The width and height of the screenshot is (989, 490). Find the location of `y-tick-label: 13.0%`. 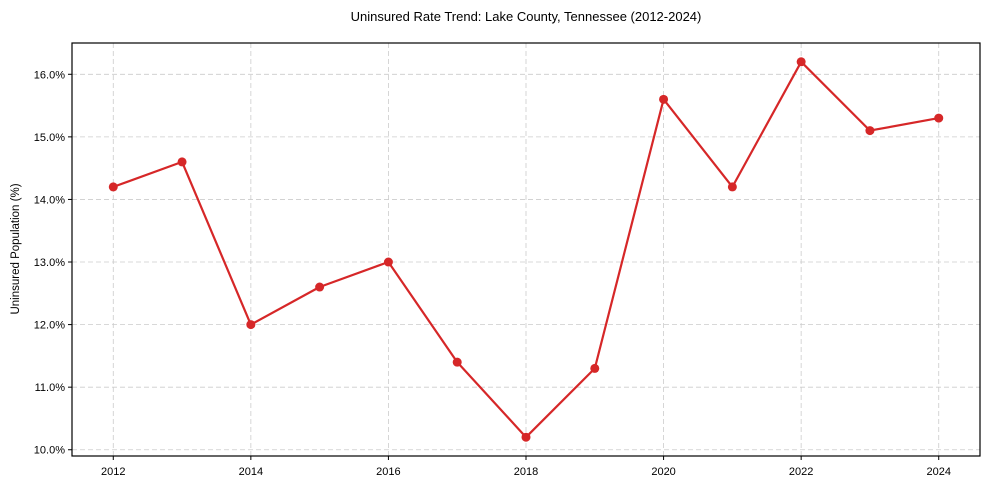

y-tick-label: 13.0% is located at coordinates (49, 263).